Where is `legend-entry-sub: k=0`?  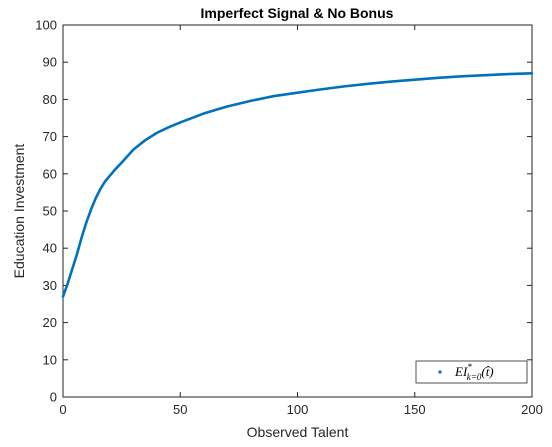 legend-entry-sub: k=0 is located at coordinates (474, 377).